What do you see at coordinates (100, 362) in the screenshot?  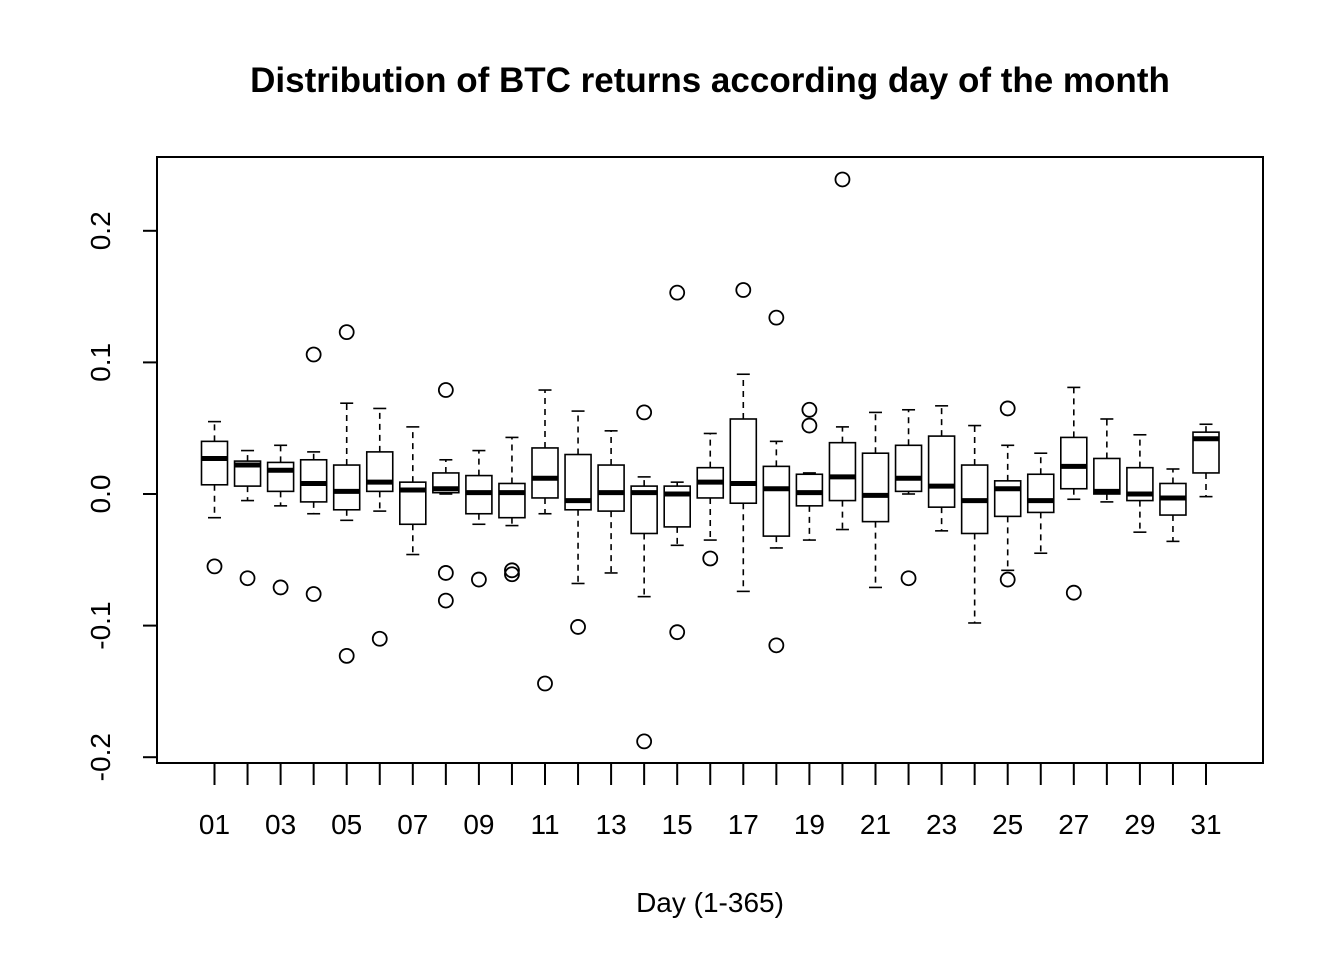 I see `y-tick-label: 0.1` at bounding box center [100, 362].